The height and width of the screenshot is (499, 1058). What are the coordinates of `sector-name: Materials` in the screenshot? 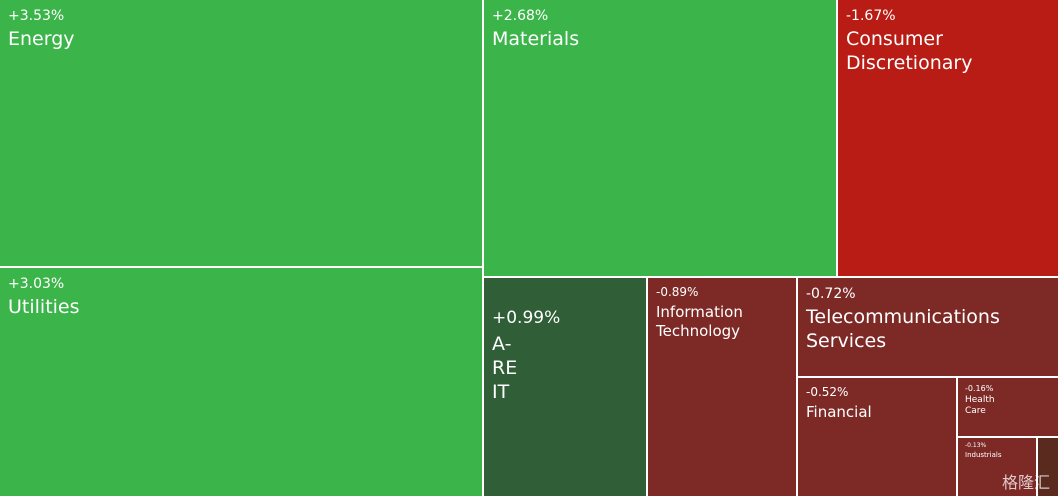 It's located at (536, 39).